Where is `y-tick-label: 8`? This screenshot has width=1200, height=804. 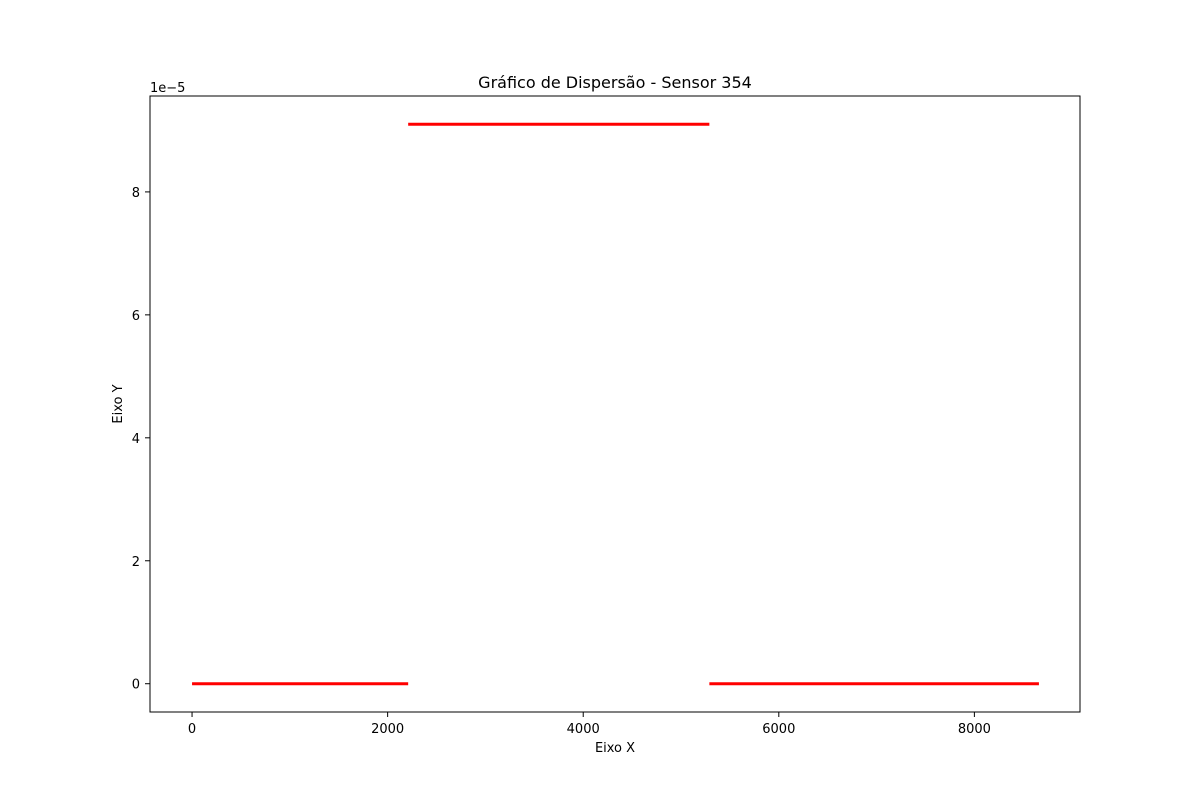 y-tick-label: 8 is located at coordinates (136, 193).